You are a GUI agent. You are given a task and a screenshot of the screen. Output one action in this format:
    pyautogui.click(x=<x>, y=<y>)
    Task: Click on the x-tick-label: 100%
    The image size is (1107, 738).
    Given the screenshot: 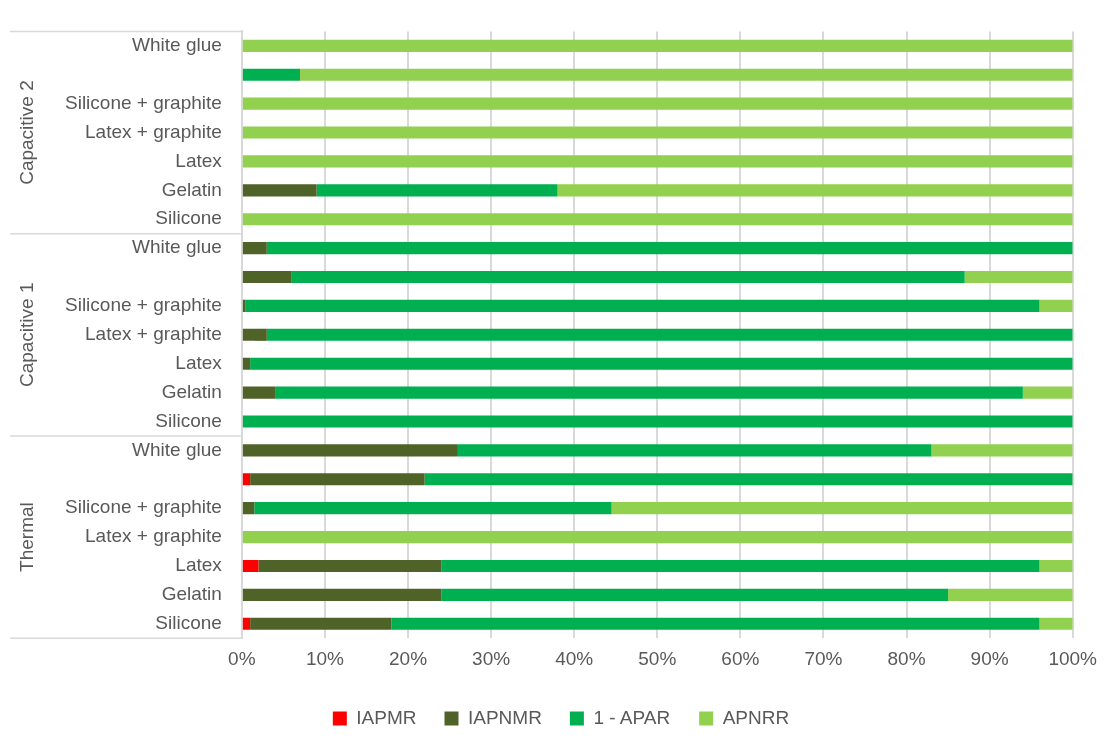 What is the action you would take?
    pyautogui.click(x=1073, y=658)
    